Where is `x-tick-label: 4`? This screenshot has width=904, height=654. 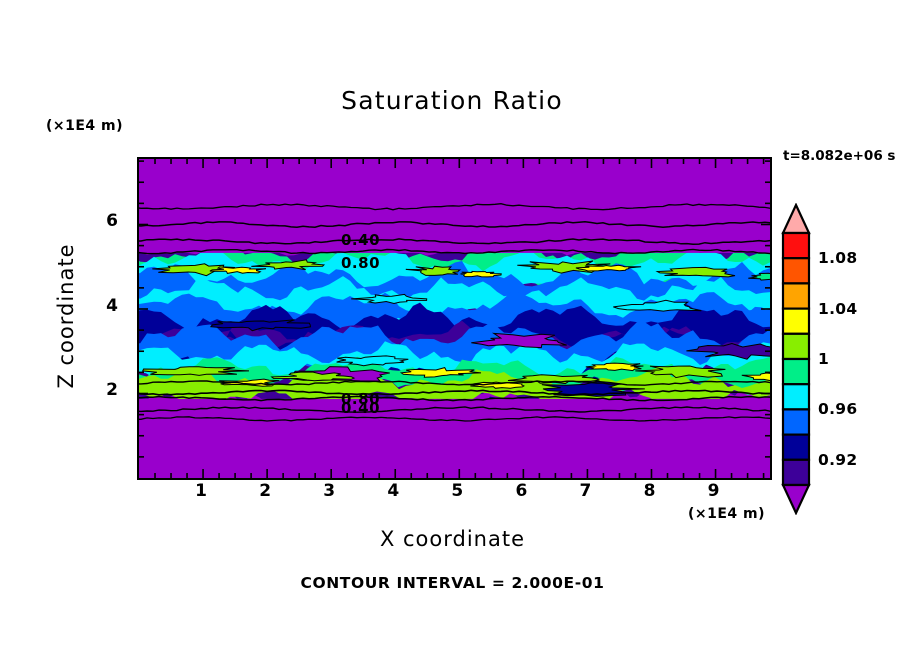
x-tick-label: 4 is located at coordinates (393, 491).